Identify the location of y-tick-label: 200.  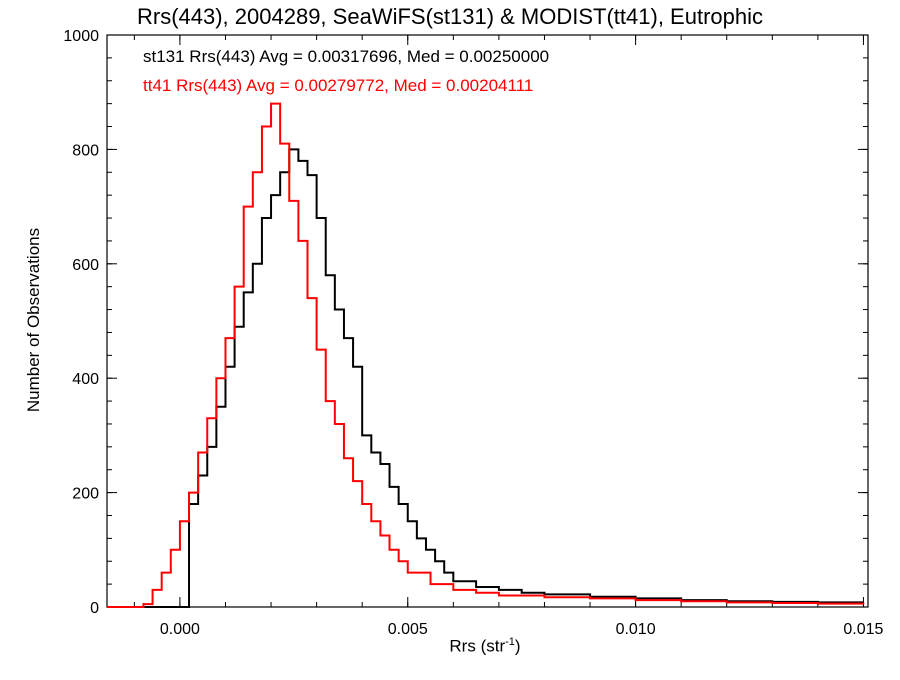
(85, 494).